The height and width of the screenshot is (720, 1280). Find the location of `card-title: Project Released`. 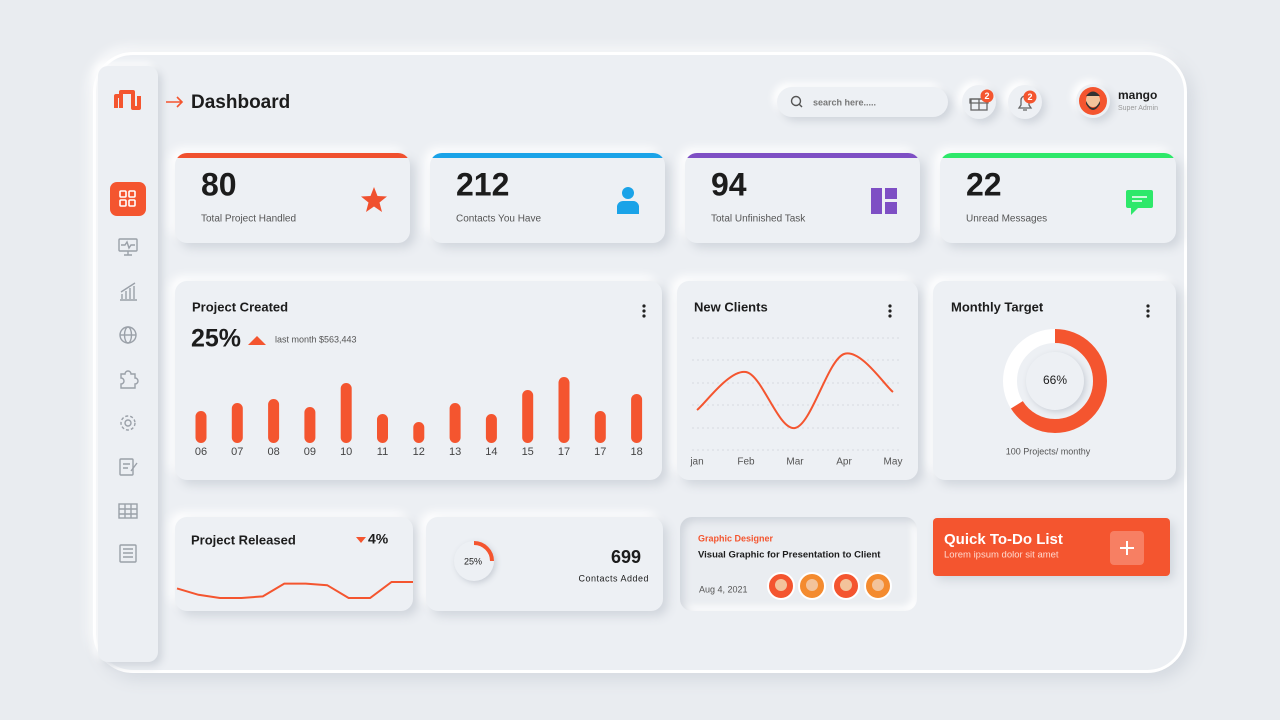

card-title: Project Released is located at coordinates (243, 539).